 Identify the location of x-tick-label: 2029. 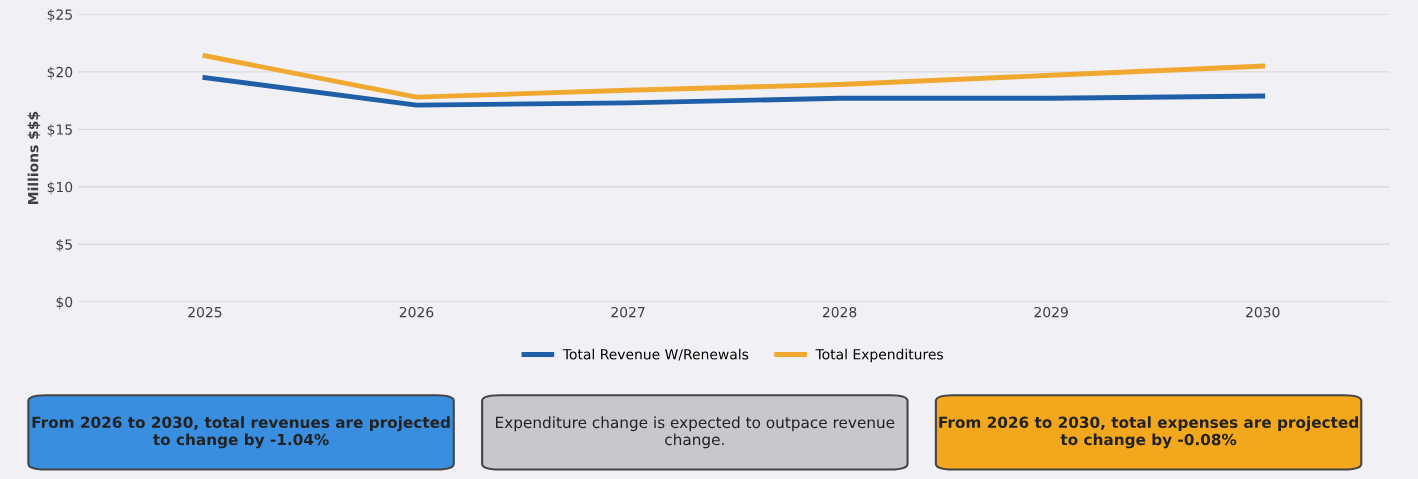
(1051, 312).